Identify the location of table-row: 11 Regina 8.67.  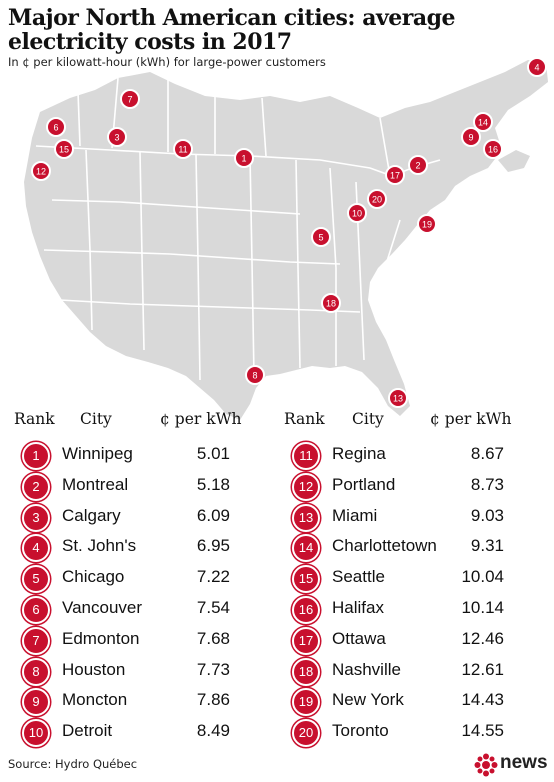
(417, 456).